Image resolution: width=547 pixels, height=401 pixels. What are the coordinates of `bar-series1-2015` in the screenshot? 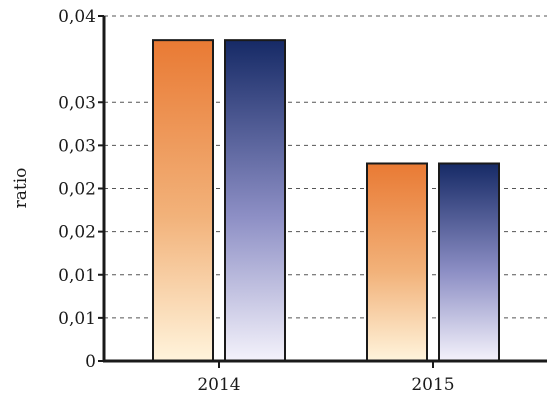 It's located at (397, 262).